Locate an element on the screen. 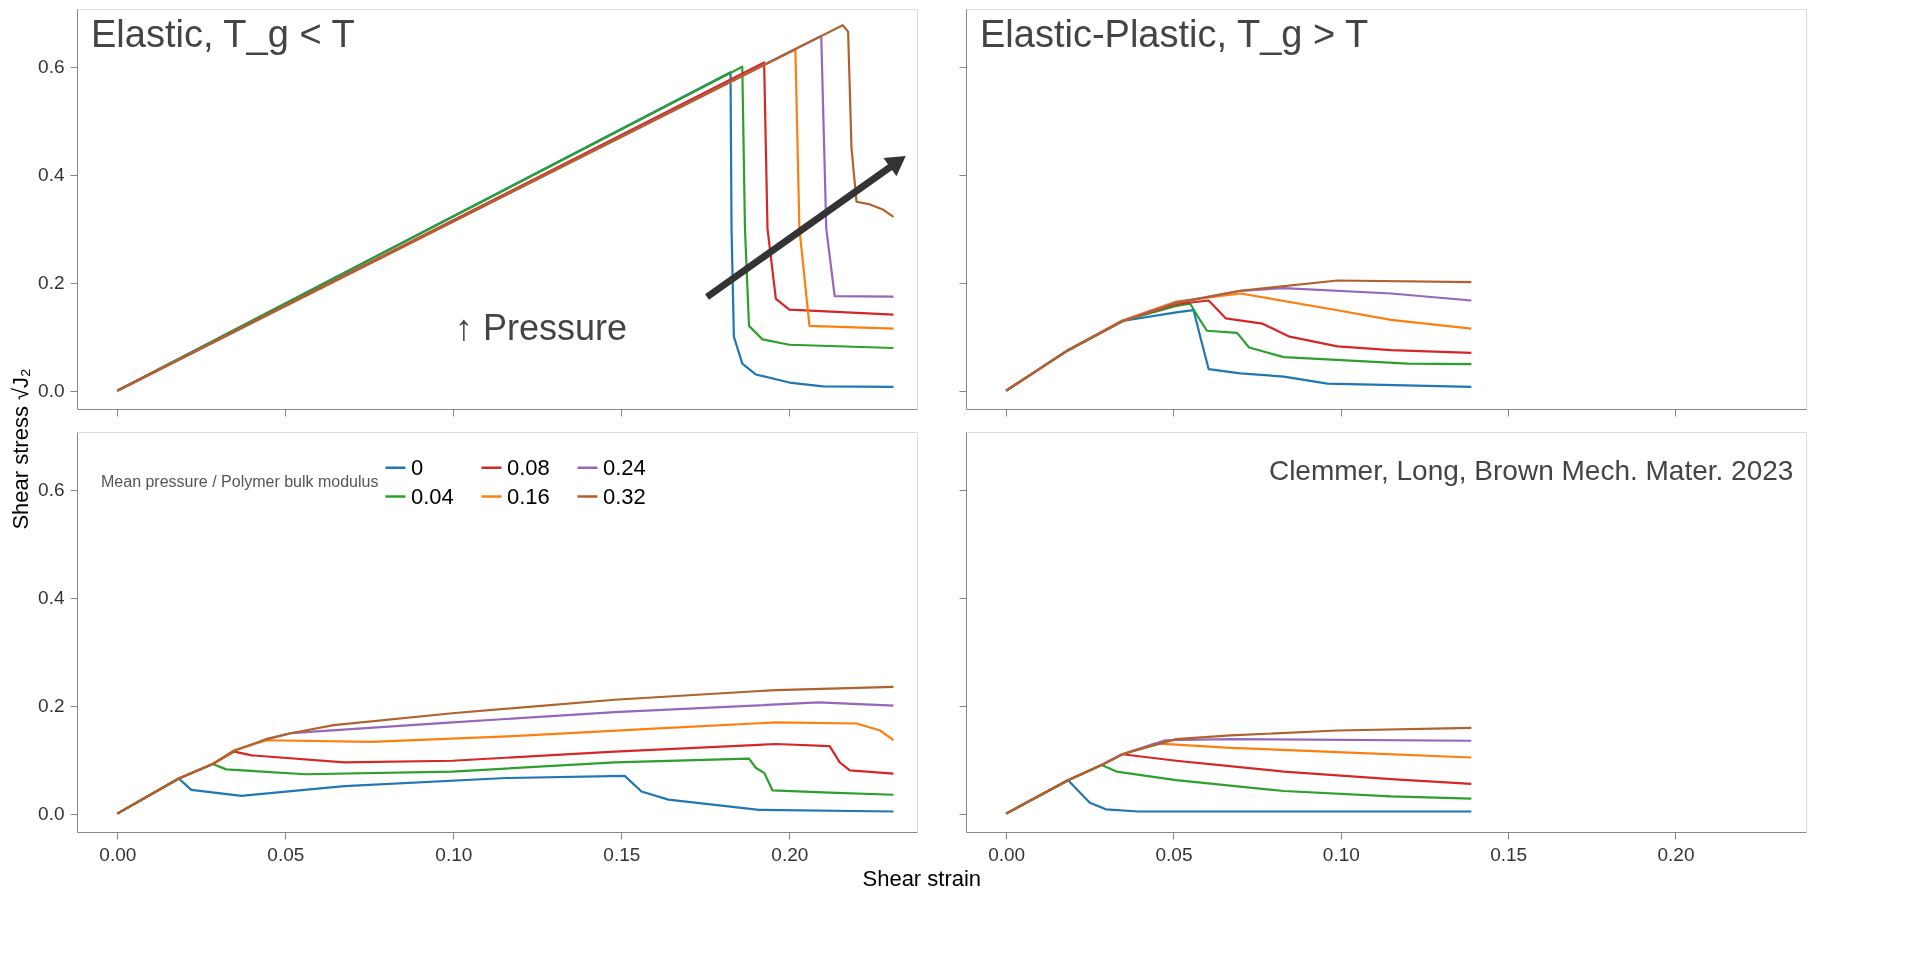  chart-title: Elastic, T_g < T is located at coordinates (223, 34).